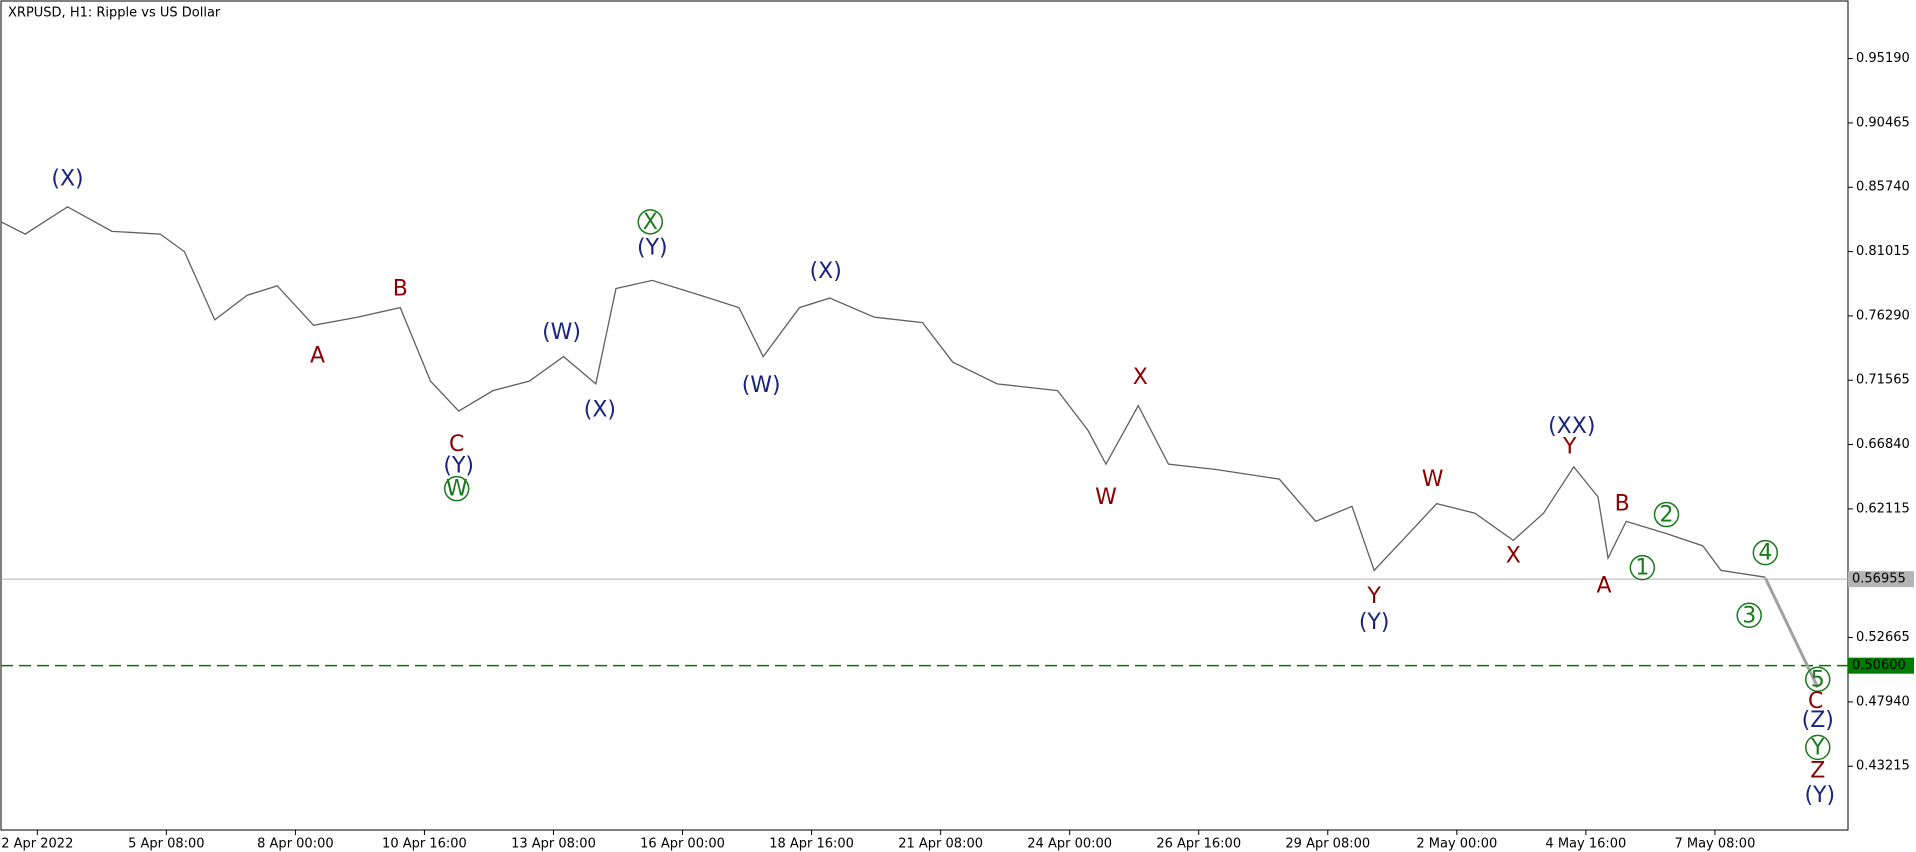  I want to click on x-tick-label: 2 May 00:00, so click(1456, 844).